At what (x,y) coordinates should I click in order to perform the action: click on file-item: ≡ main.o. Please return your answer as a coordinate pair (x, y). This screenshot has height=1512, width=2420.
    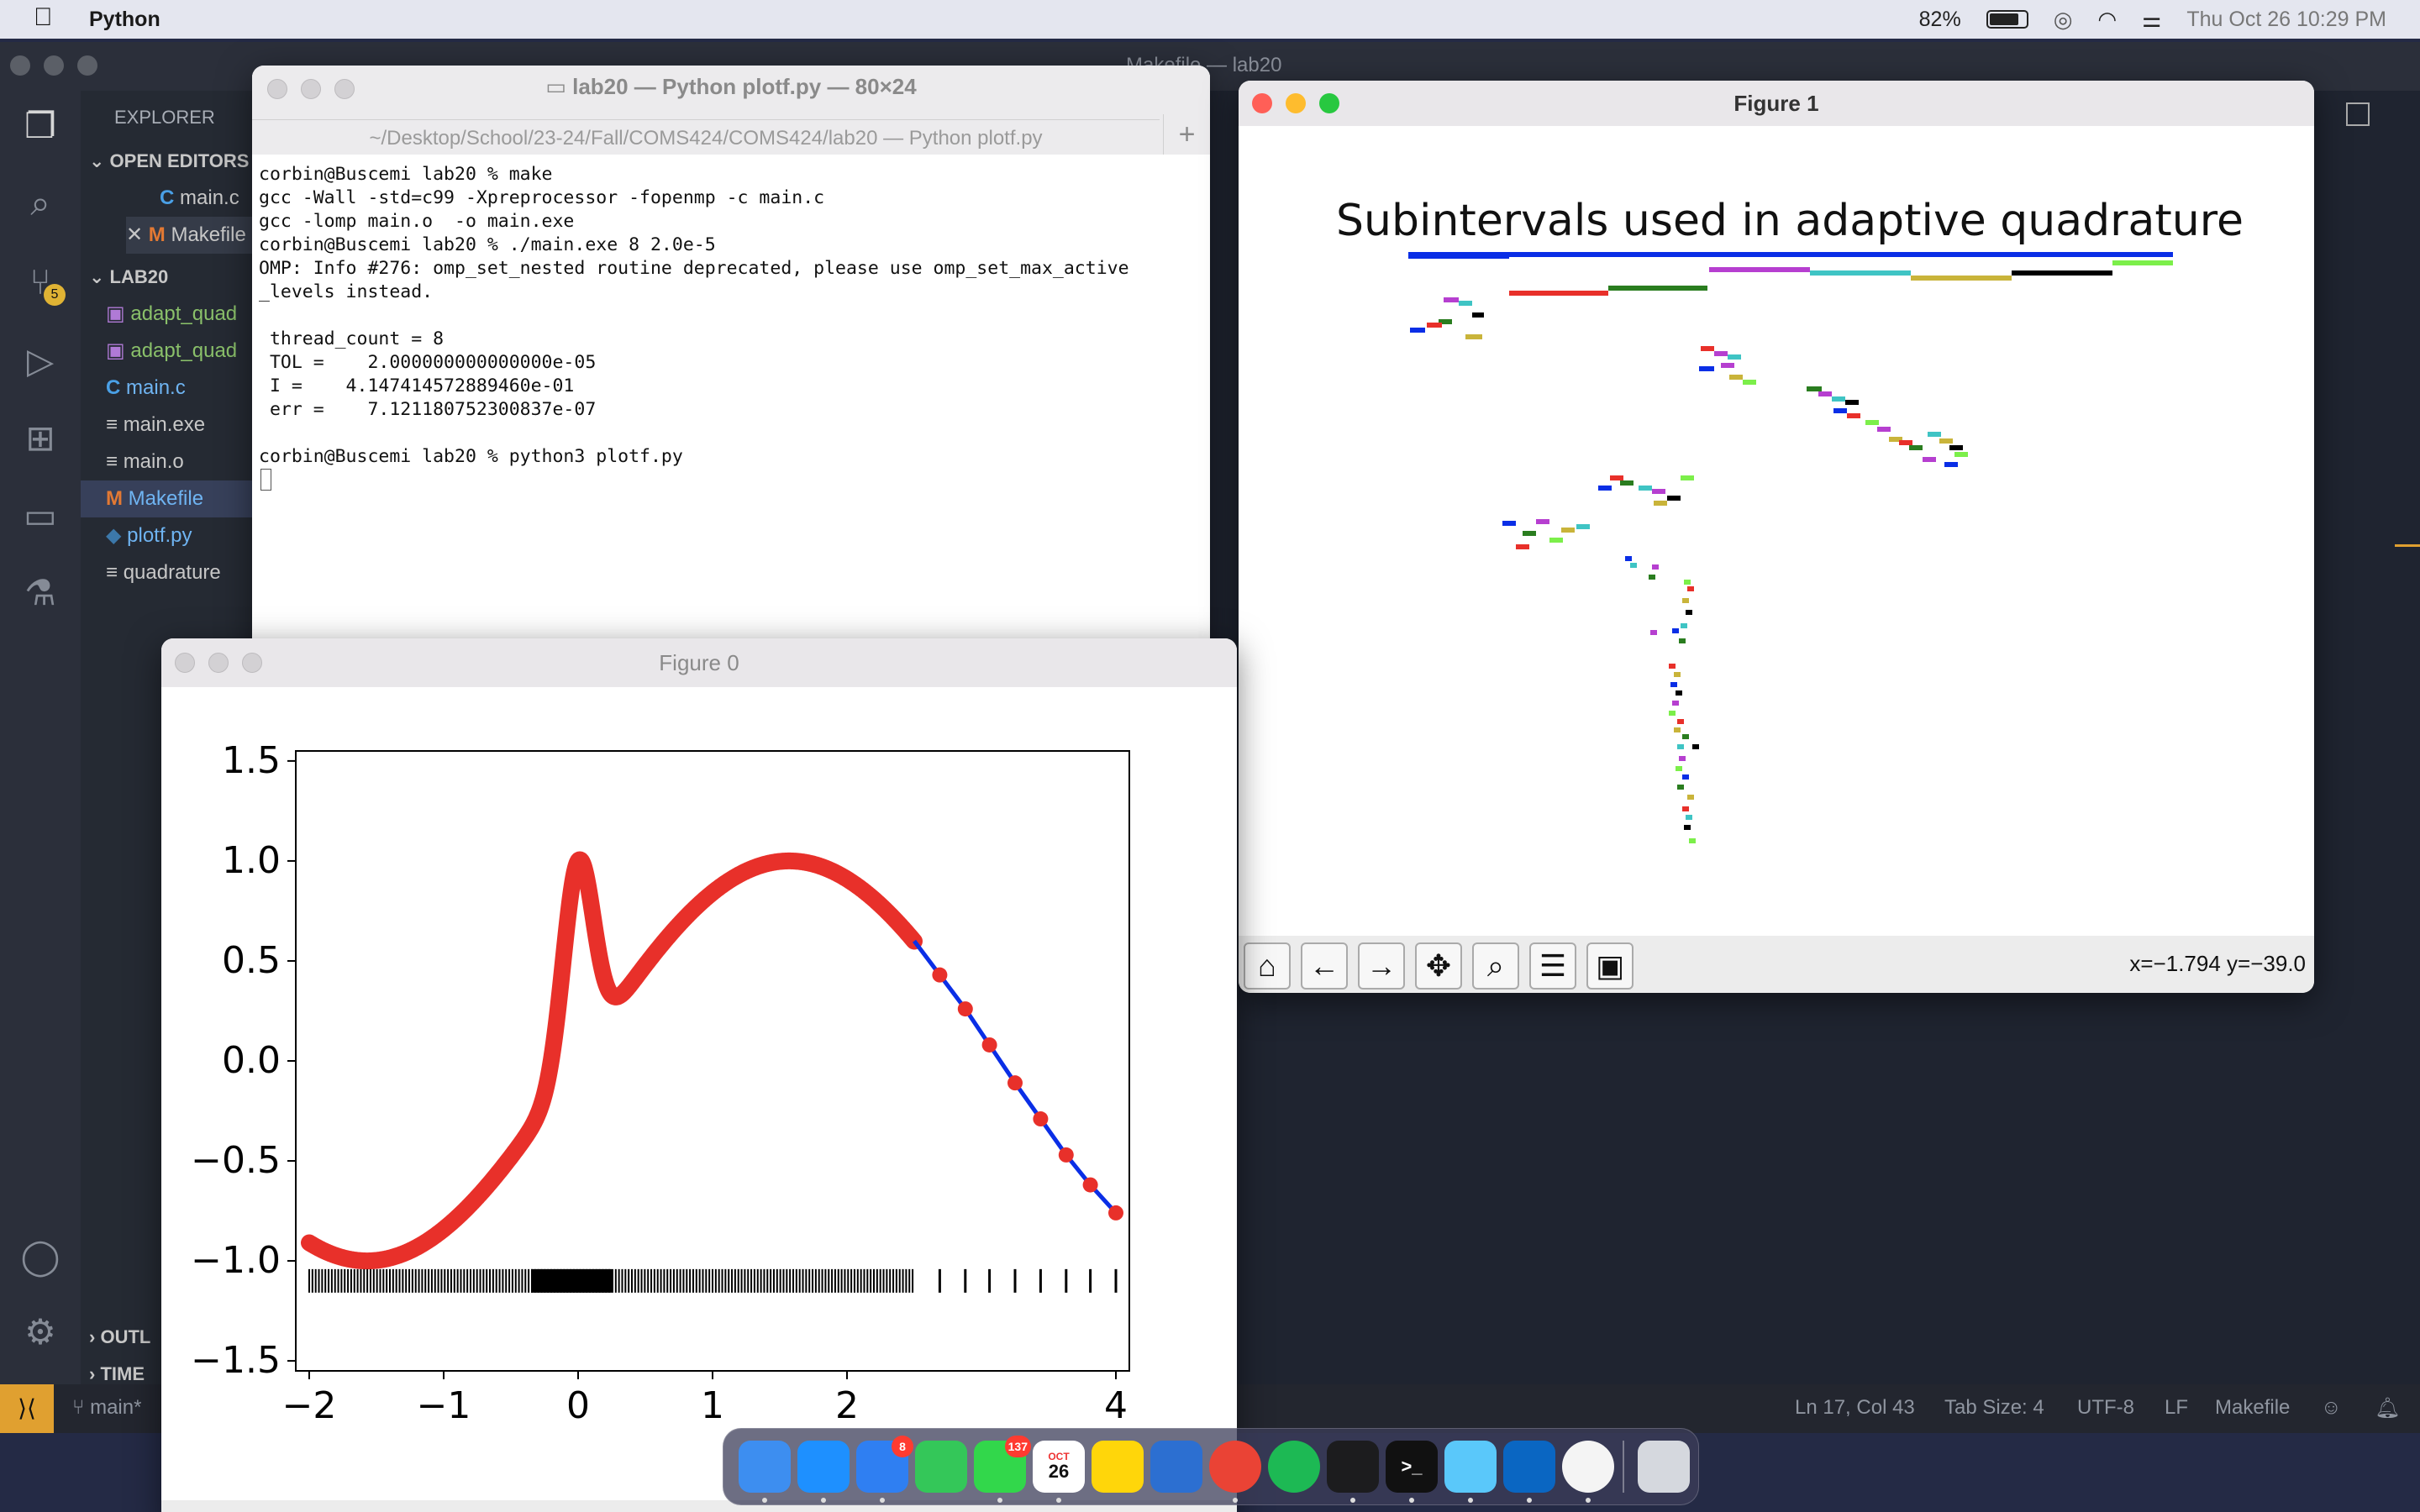
    Looking at the image, I should click on (145, 461).